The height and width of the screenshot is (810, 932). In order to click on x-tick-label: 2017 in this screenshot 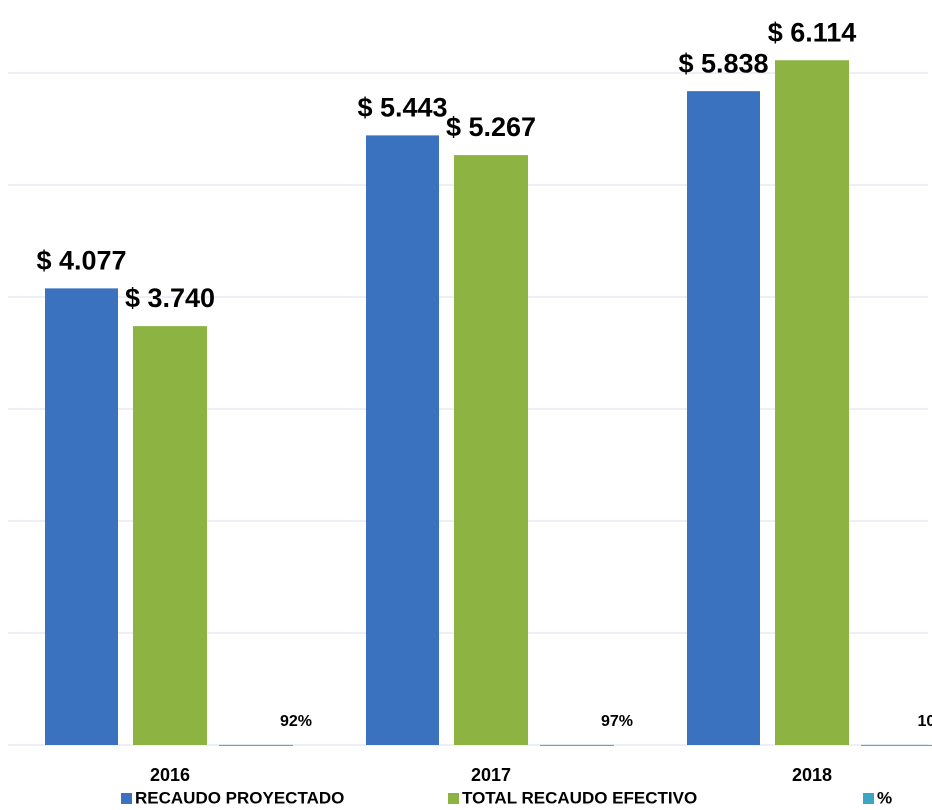, I will do `click(491, 775)`.